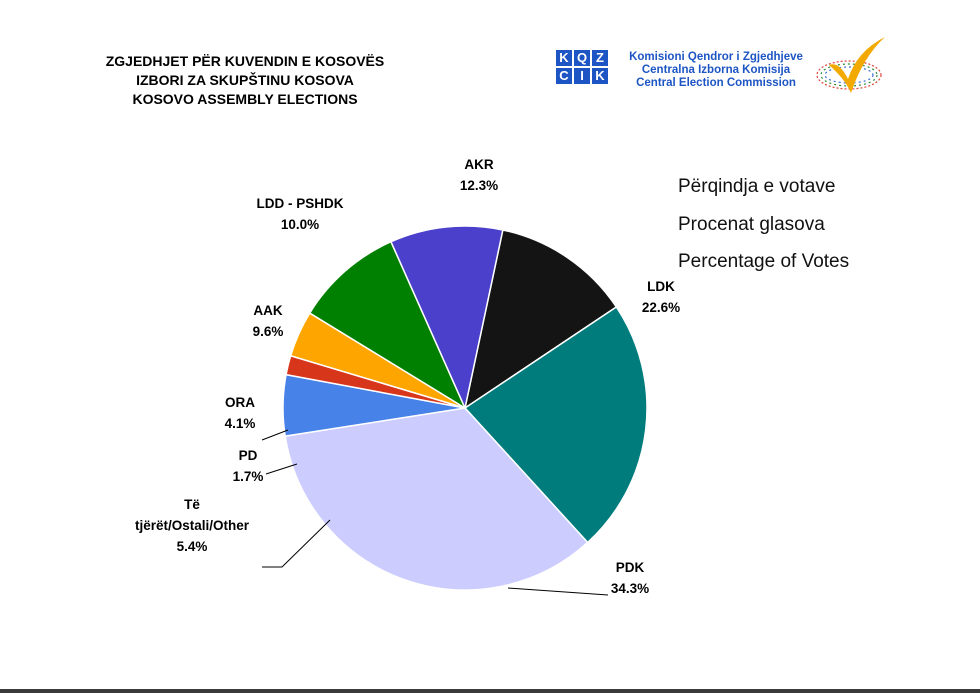 The image size is (980, 693). Describe the element at coordinates (630, 567) in the screenshot. I see `slice-name-label: PDK` at that location.